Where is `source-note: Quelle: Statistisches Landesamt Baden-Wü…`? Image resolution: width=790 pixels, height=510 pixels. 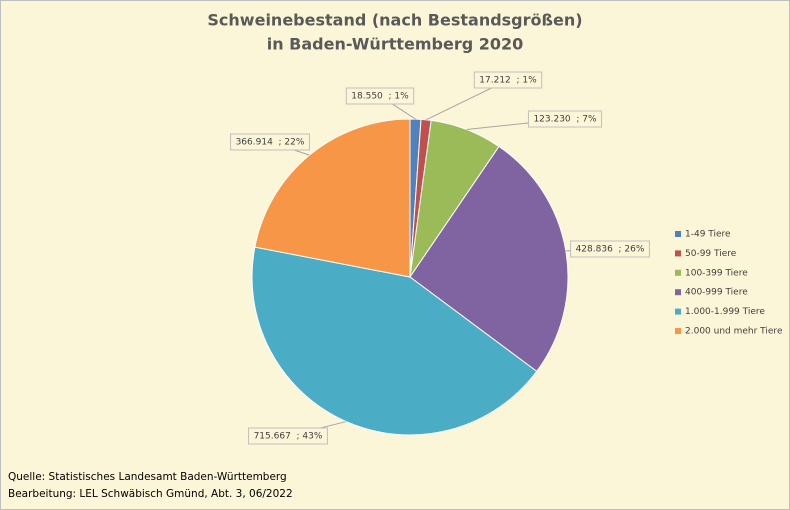 source-note: Quelle: Statistisches Landesamt Baden-Wü… is located at coordinates (147, 477).